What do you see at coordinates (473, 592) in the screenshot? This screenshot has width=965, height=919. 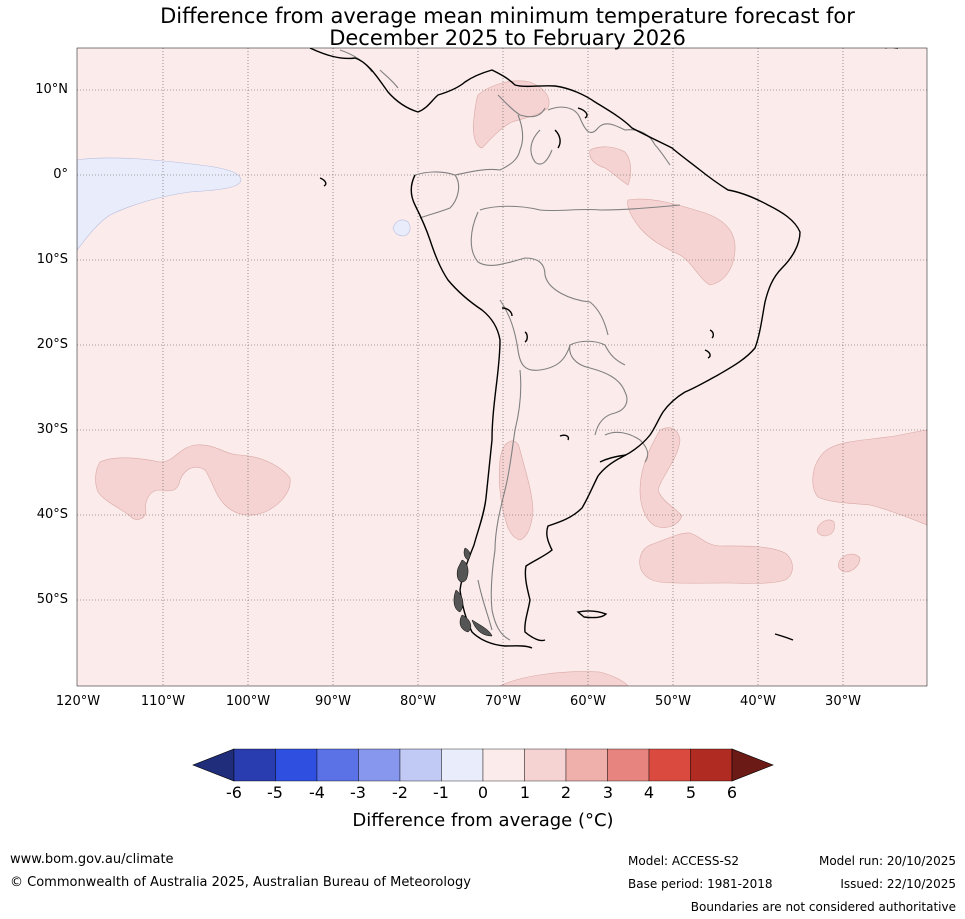 I see `archipelago` at bounding box center [473, 592].